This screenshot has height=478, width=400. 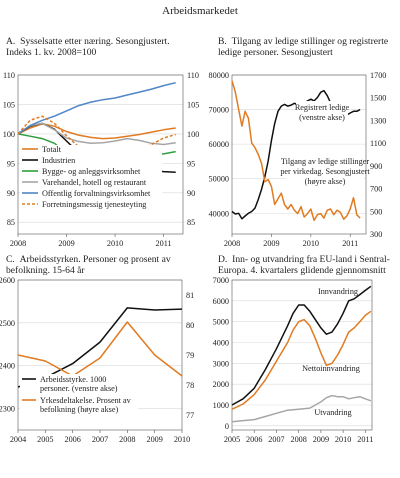 What do you see at coordinates (191, 193) in the screenshot?
I see `y-tick-label-right: 90` at bounding box center [191, 193].